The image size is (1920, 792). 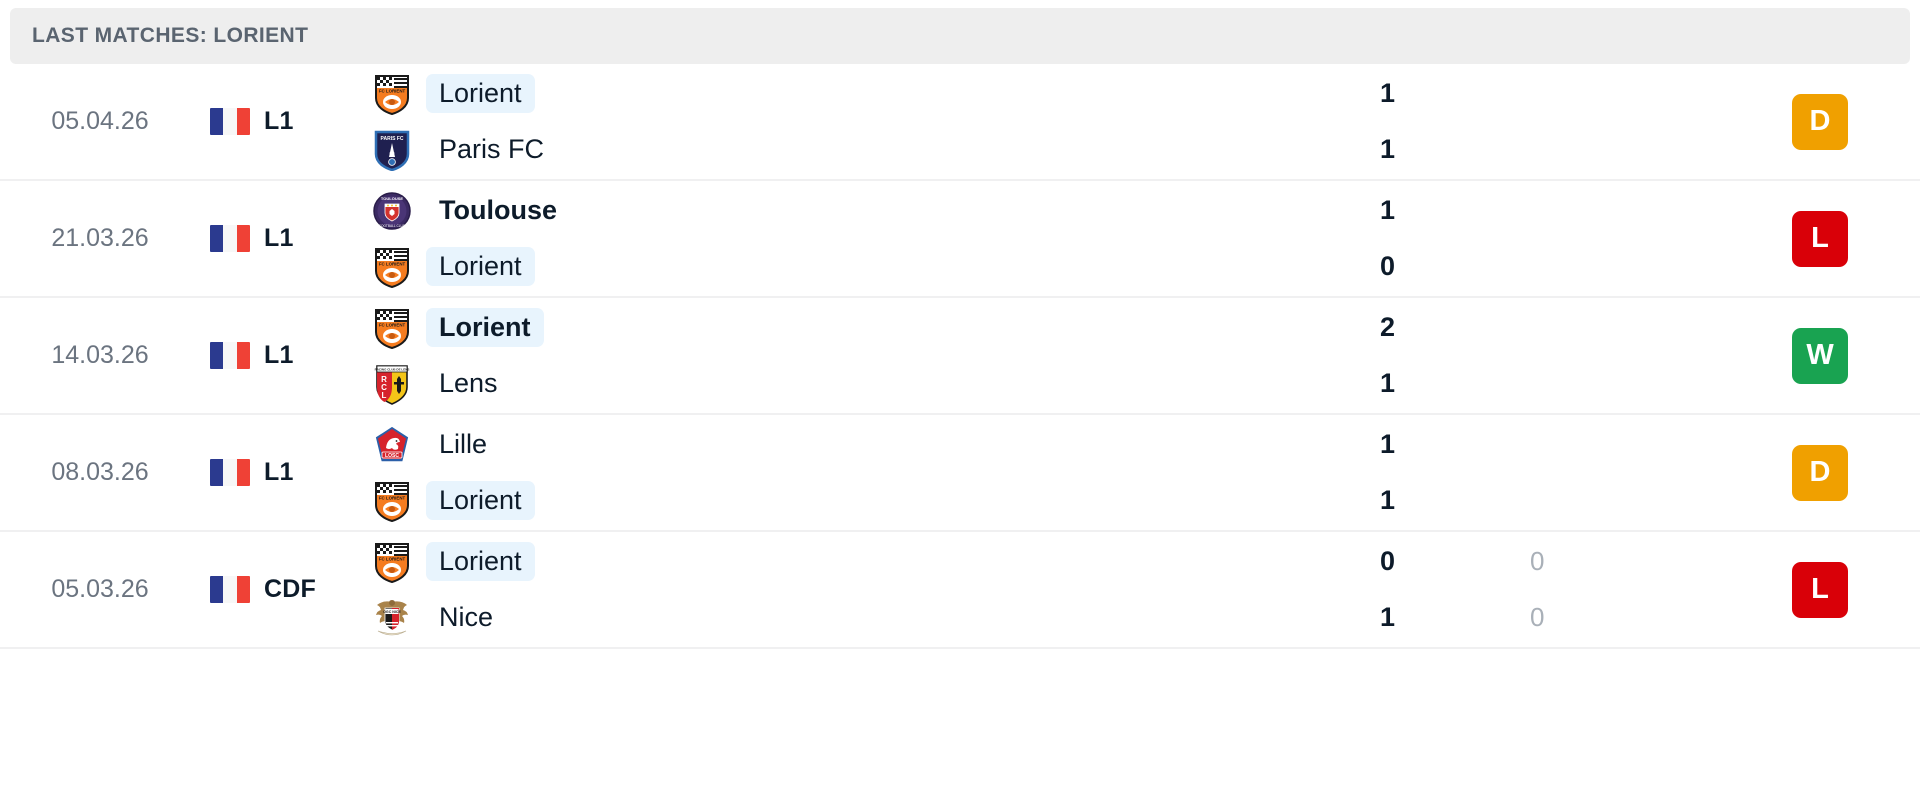 What do you see at coordinates (1388, 561) in the screenshot?
I see `score-home: 0` at bounding box center [1388, 561].